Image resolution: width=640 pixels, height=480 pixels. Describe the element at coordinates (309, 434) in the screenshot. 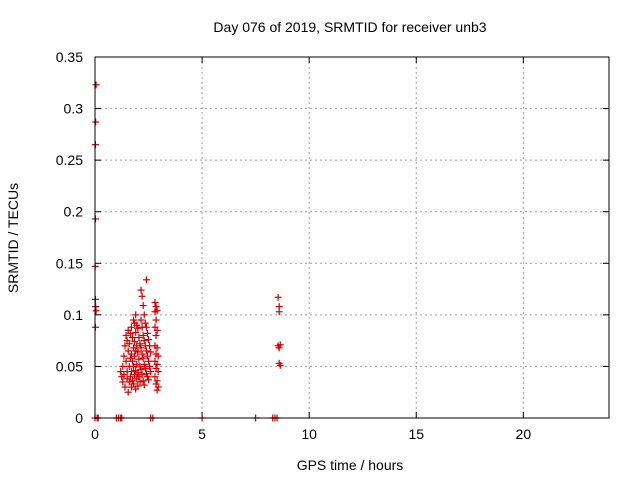

I see `x-tick-label: 10` at that location.